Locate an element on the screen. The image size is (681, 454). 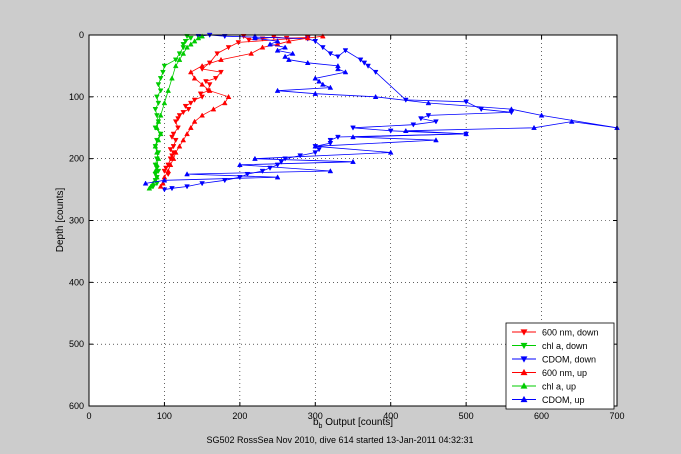
x-axis-label-subscript: b is located at coordinates (321, 426).